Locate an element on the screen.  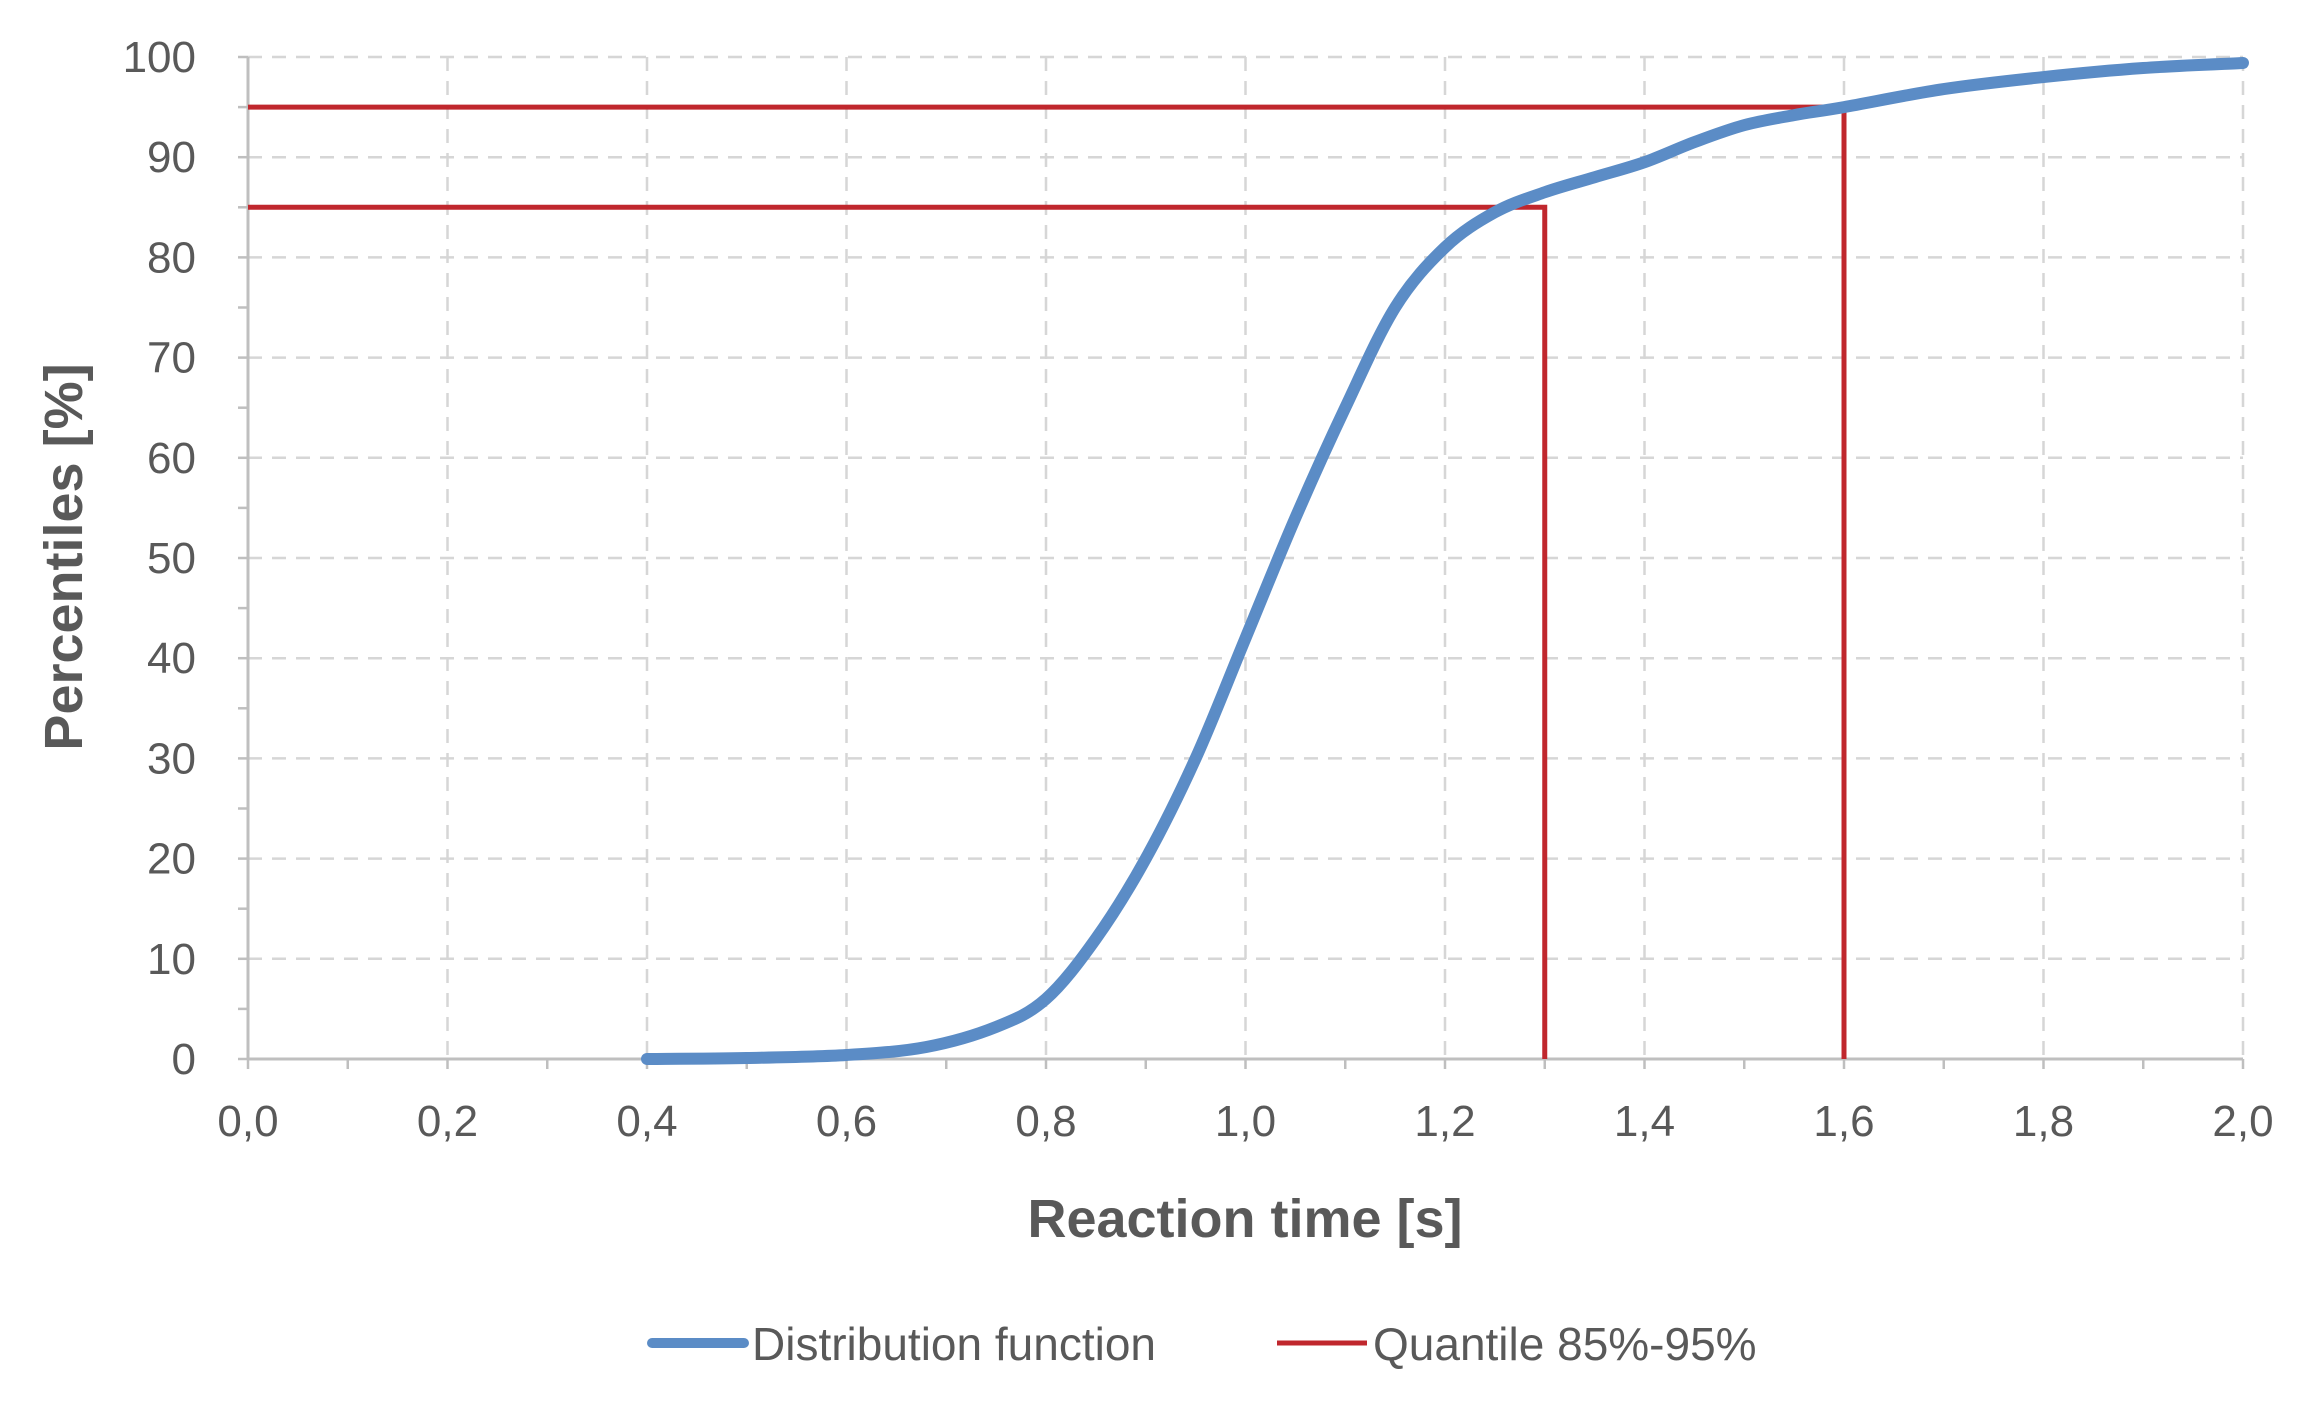
legend: Distribution function Quantile 85%-95% is located at coordinates (1202, 1344).